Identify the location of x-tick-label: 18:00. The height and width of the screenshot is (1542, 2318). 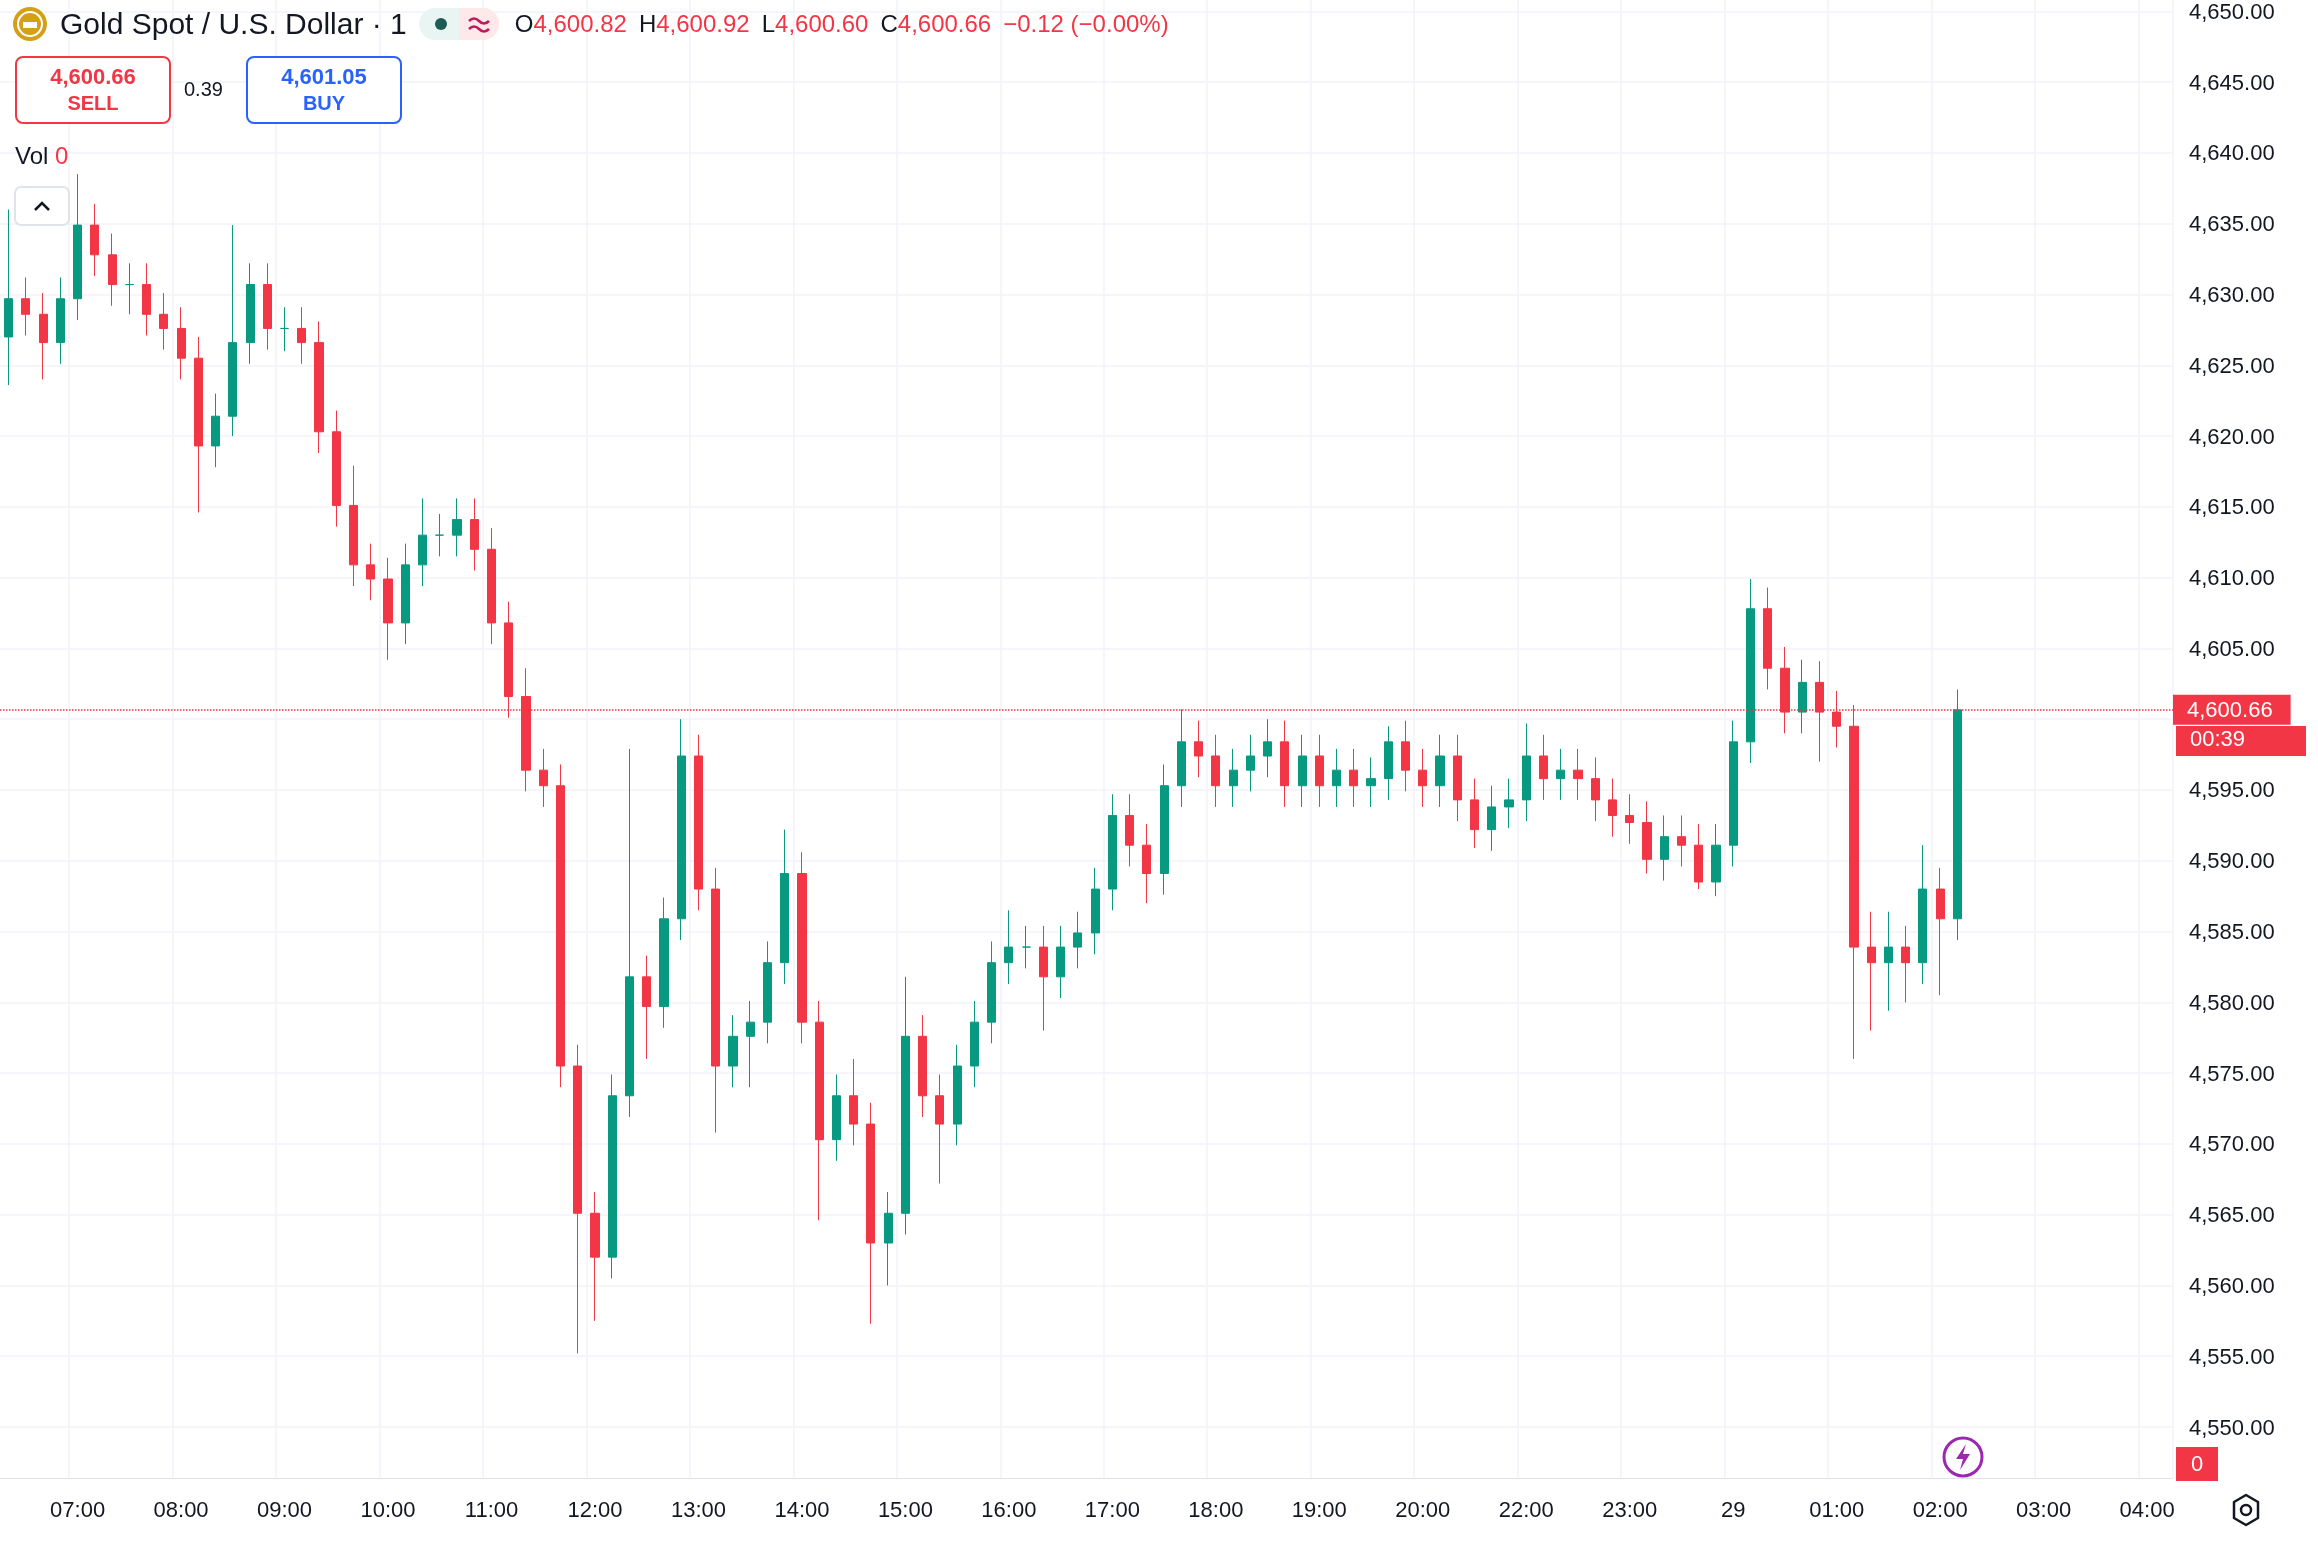
(1216, 1509).